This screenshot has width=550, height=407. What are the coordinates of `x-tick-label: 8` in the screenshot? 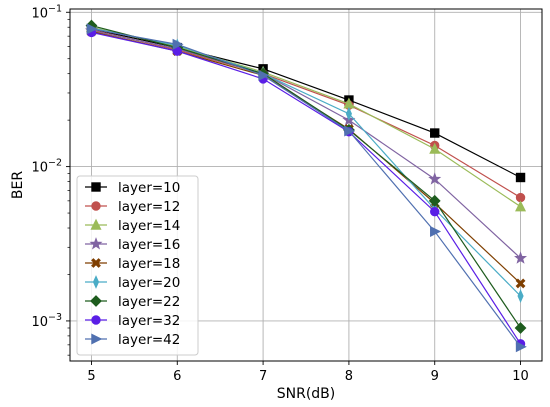 It's located at (349, 376).